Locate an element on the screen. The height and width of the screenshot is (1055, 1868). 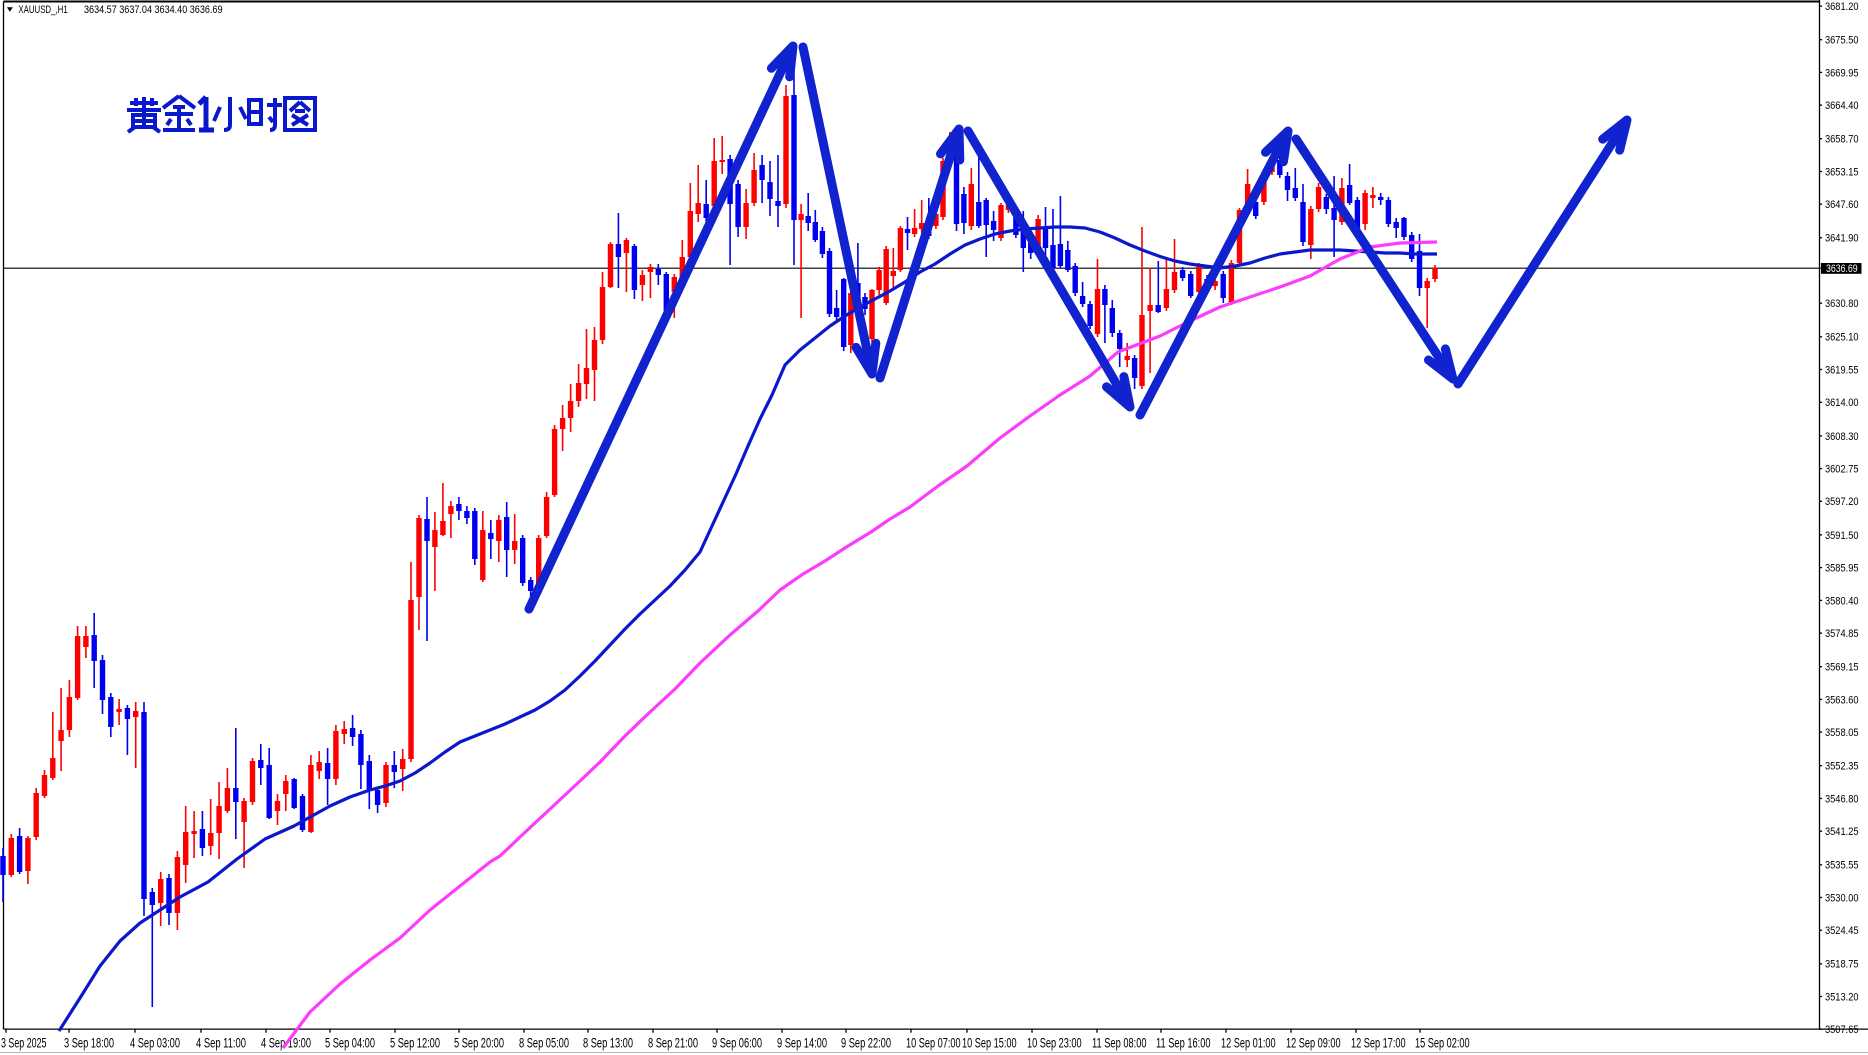
svg-text: 3535.55 is located at coordinates (1842, 866).